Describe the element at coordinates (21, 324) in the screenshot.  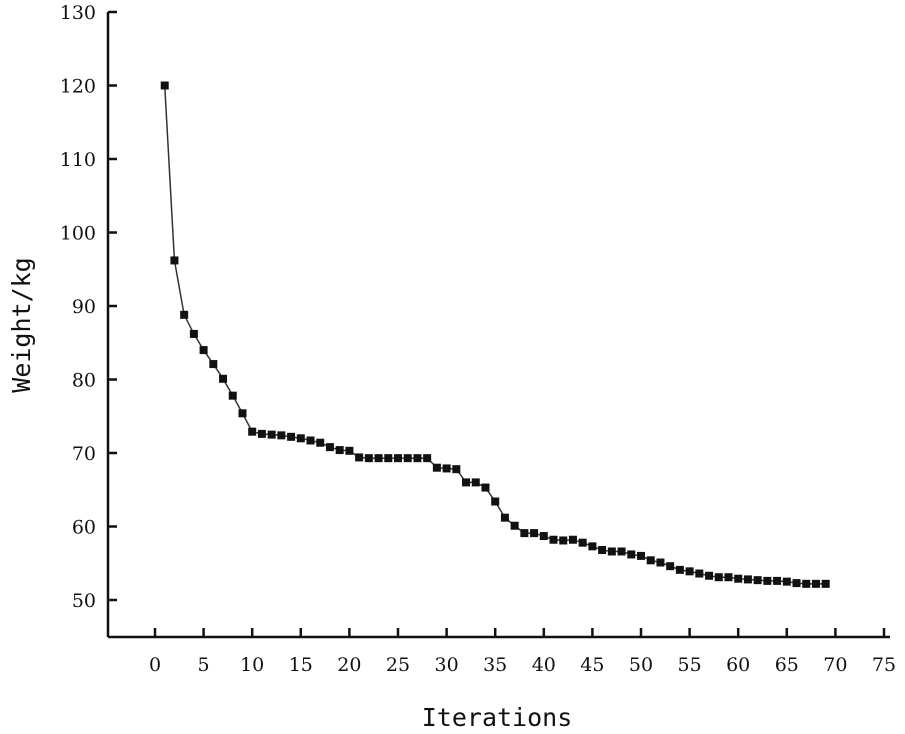
I see `y-axis-title: Weight/kg` at that location.